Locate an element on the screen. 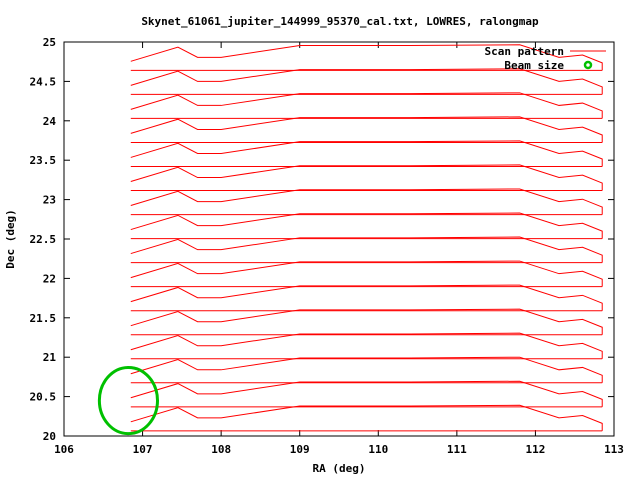 Image resolution: width=640 pixels, height=480 pixels. x-tick-label: 108 is located at coordinates (221, 449).